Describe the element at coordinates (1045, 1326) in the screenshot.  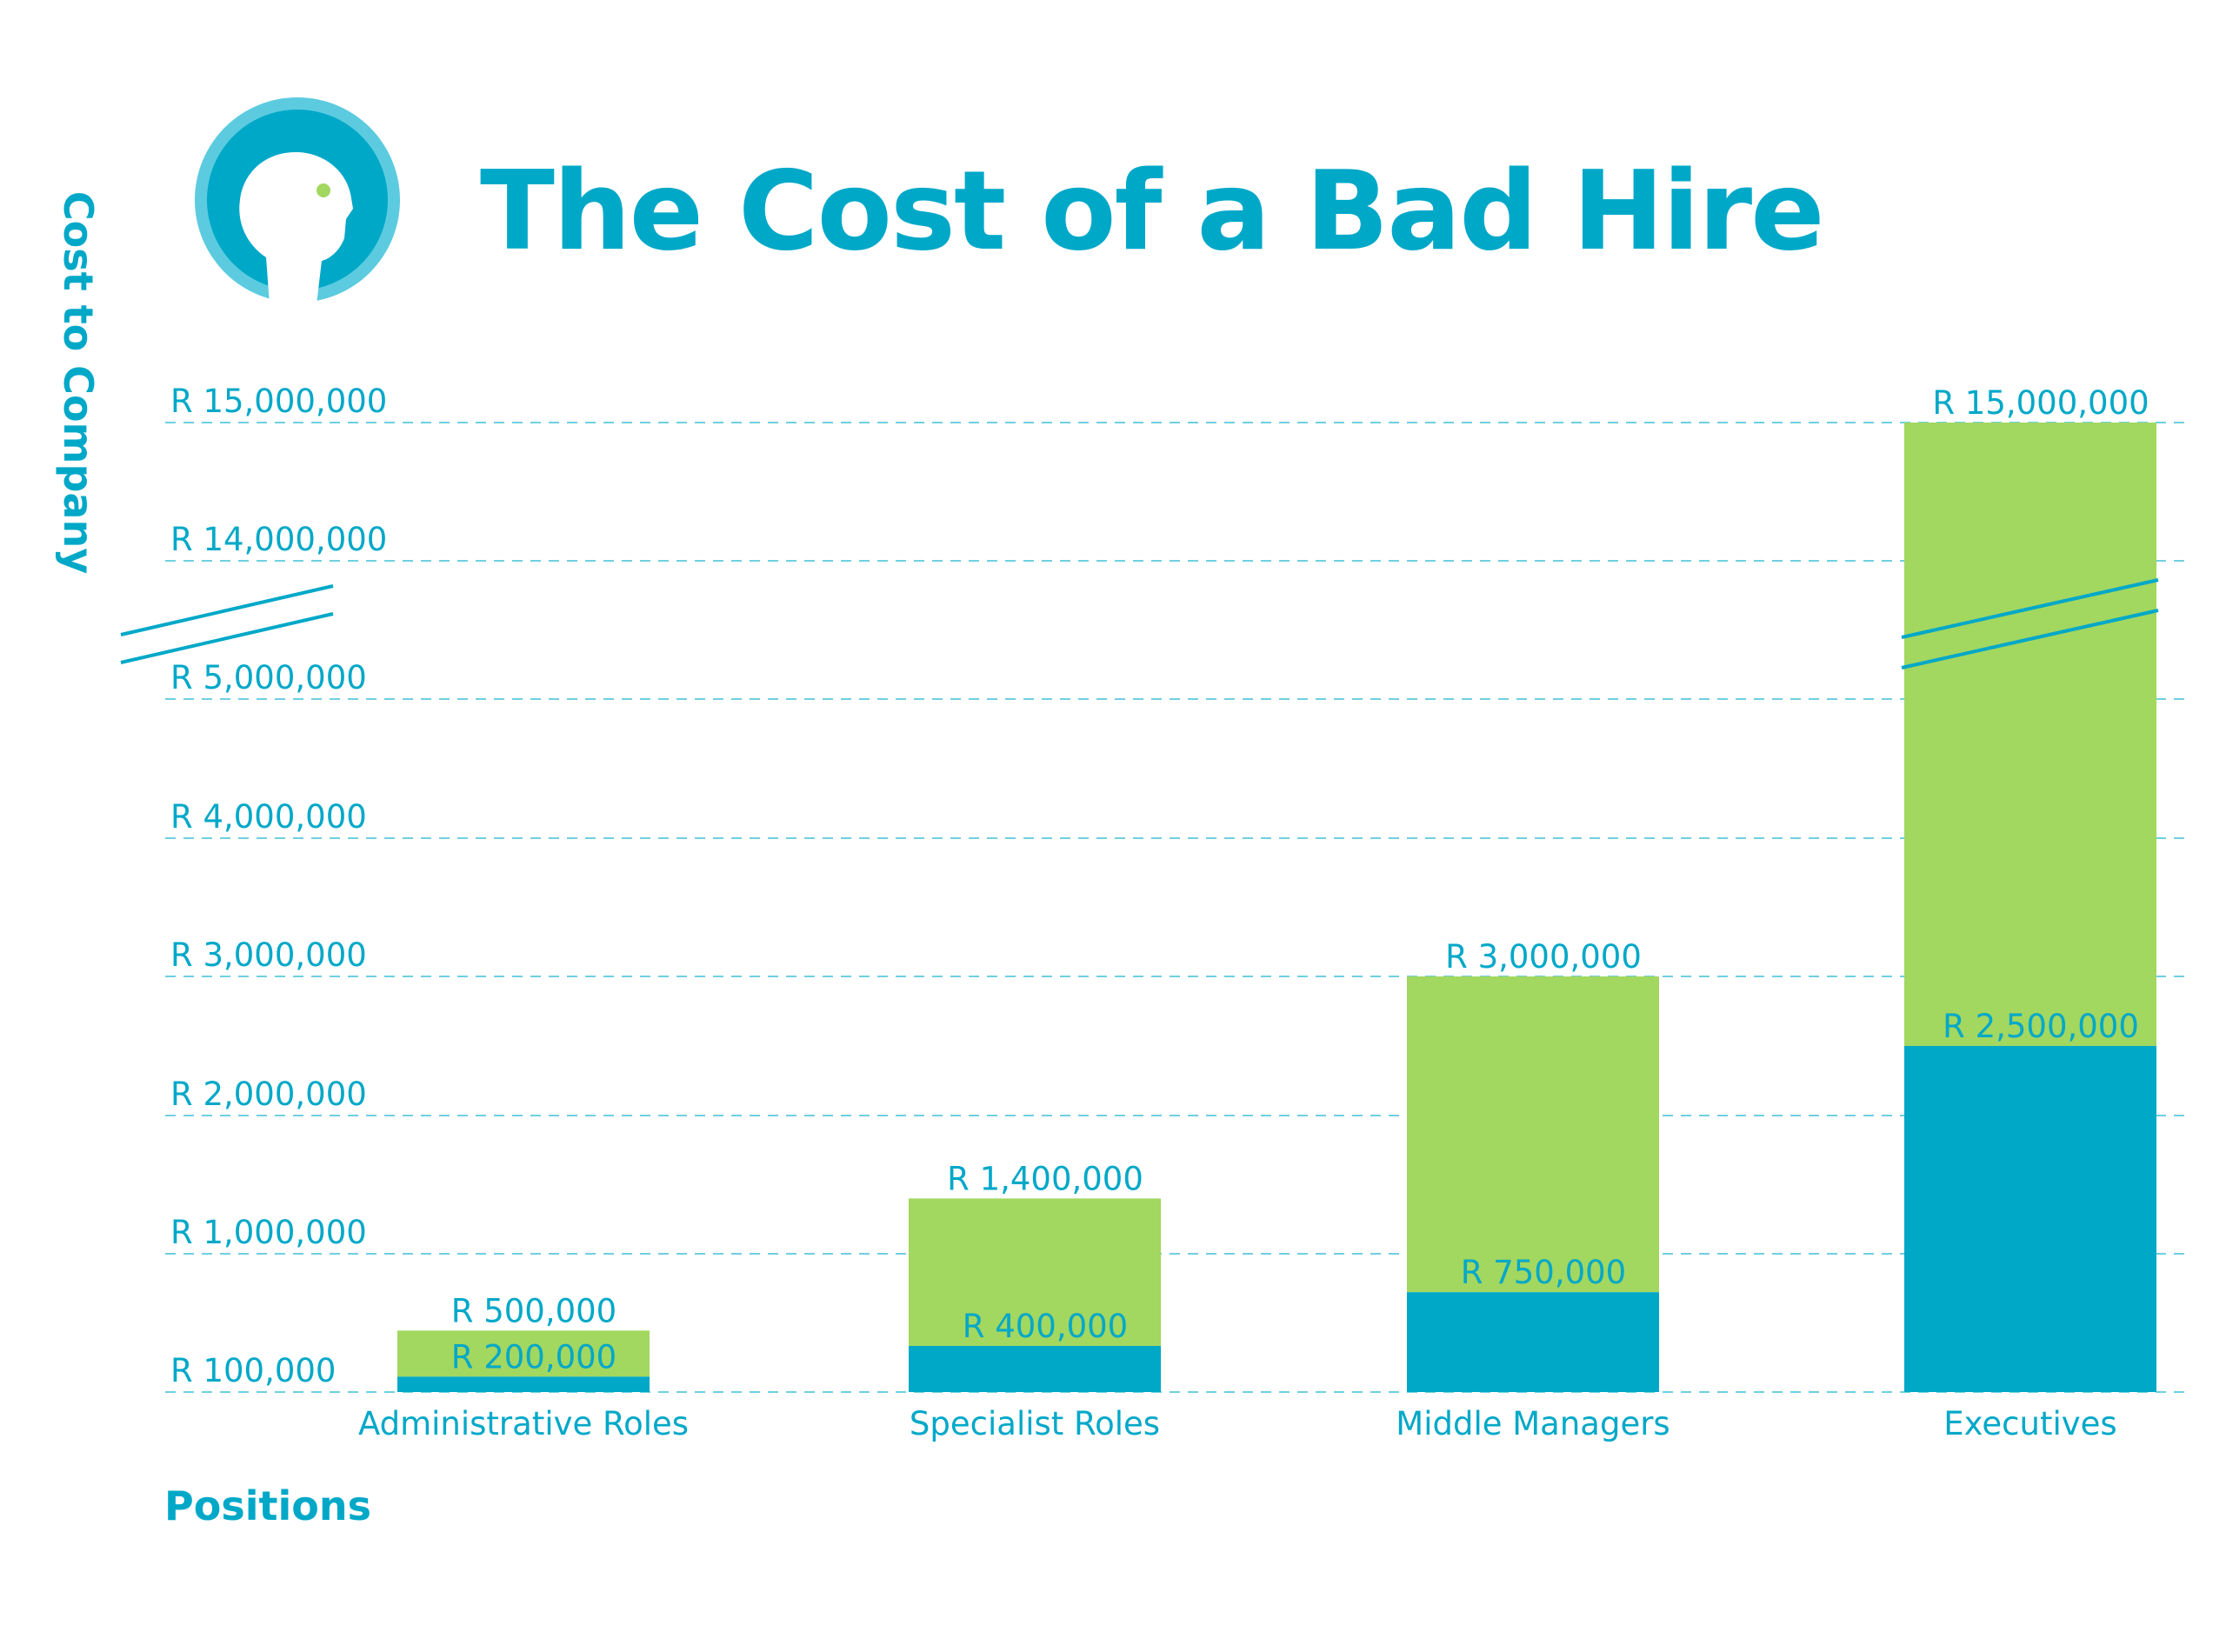
I see `data-label: R 400,000` at that location.